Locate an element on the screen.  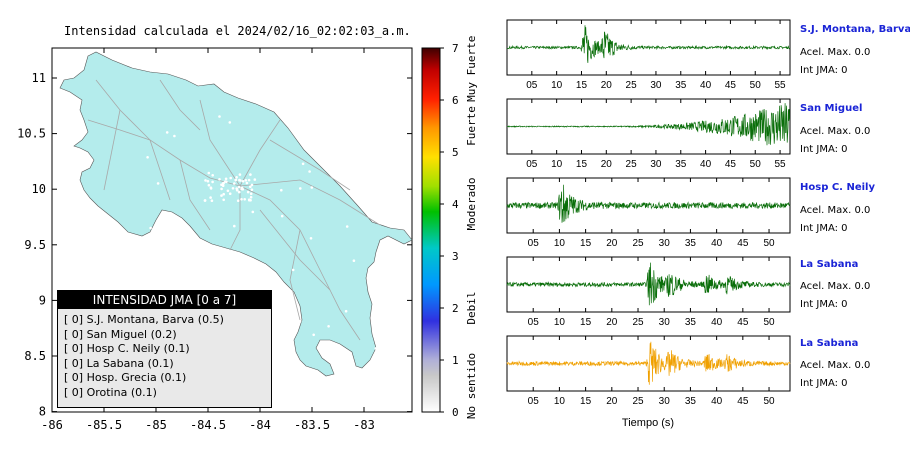
colorbar-level-label: Moderado is located at coordinates (471, 204).